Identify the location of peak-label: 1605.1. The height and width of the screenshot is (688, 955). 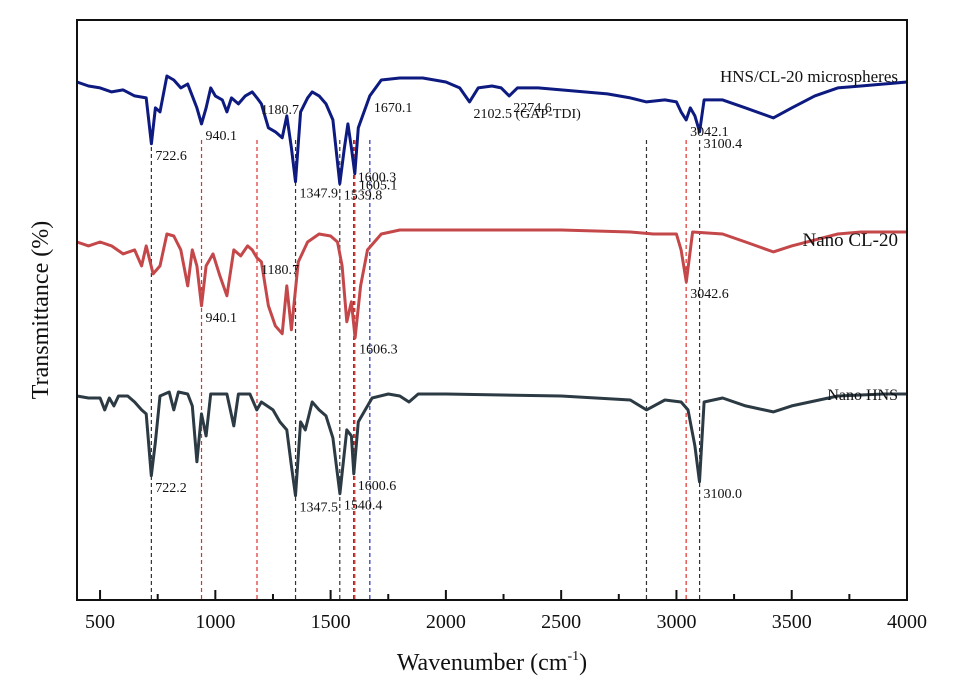
(378, 186).